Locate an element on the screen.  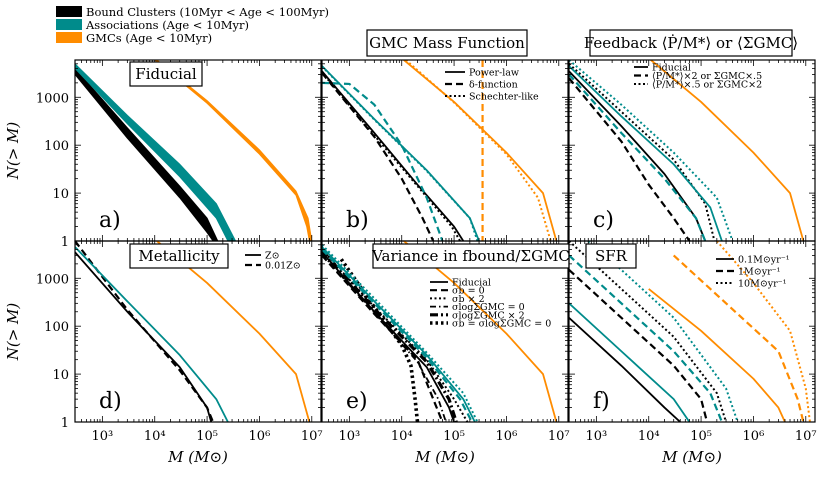
legend-label: σlogΣGMC × 2 is located at coordinates (488, 315).